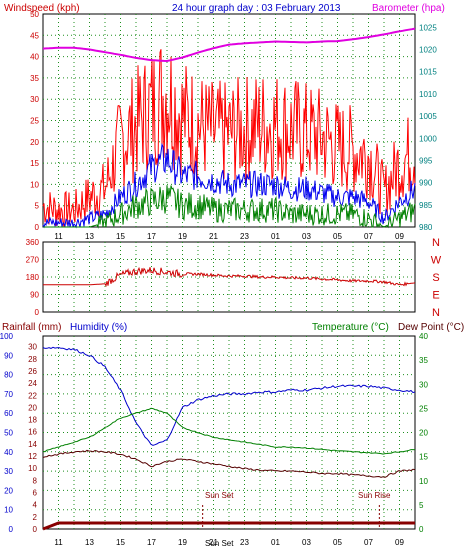 This screenshot has height=555, width=468. I want to click on wind-x-tick-label: 11, so click(58, 236).